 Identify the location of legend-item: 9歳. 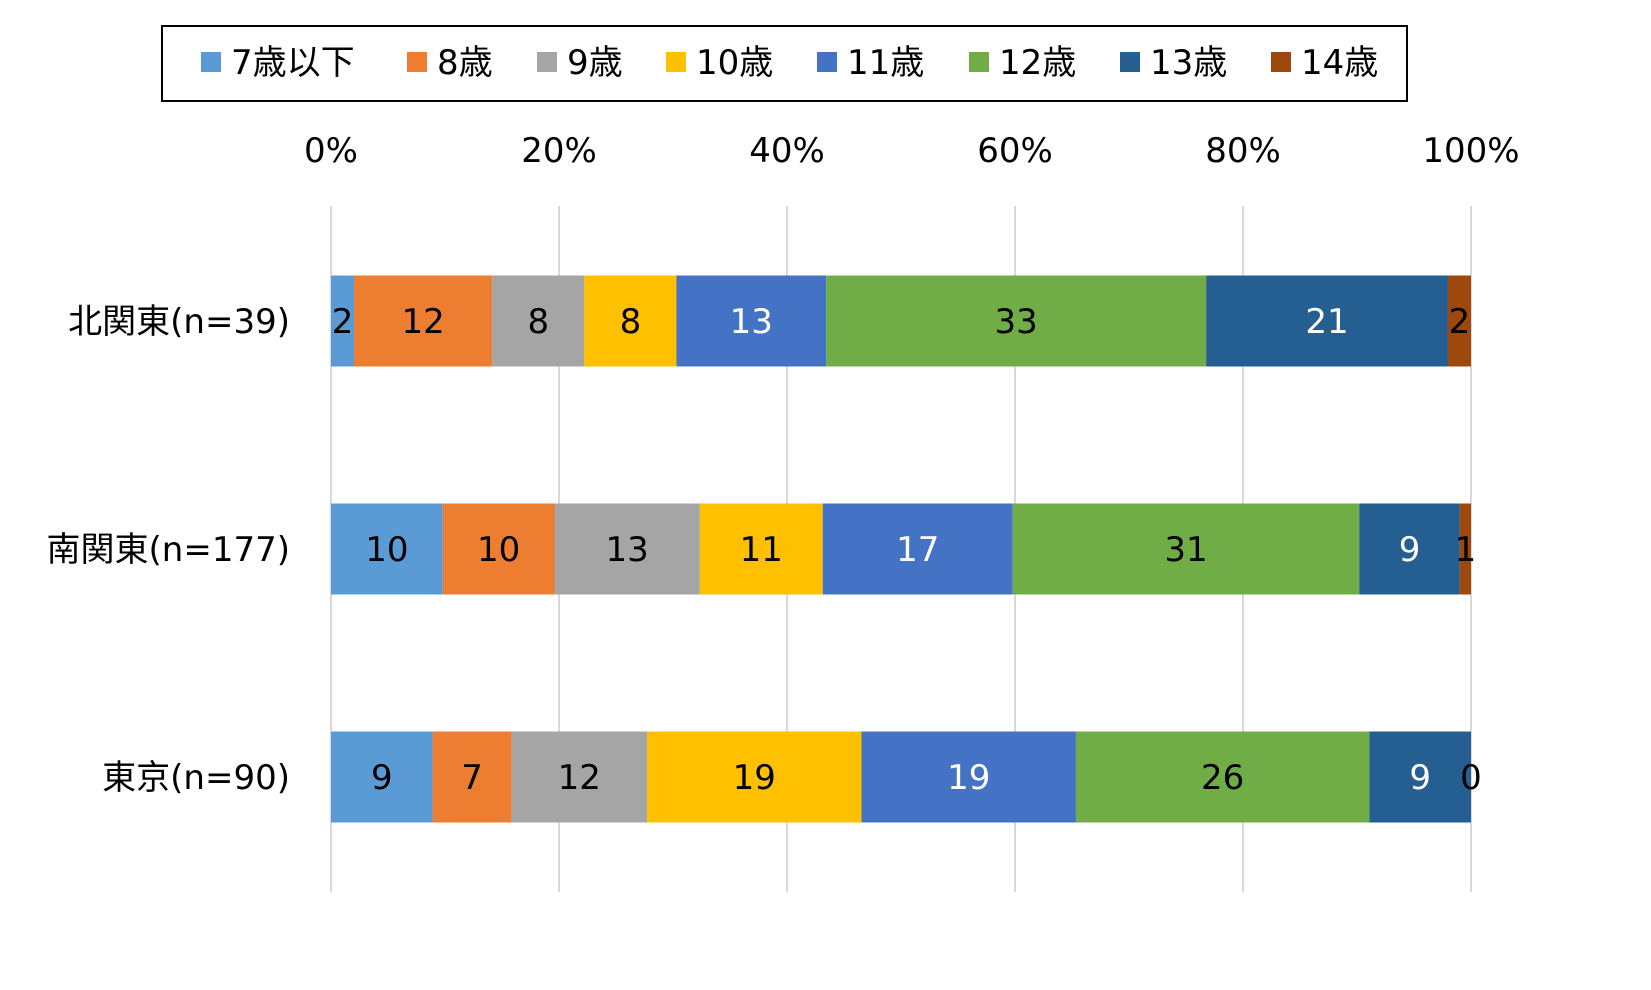
(580, 63).